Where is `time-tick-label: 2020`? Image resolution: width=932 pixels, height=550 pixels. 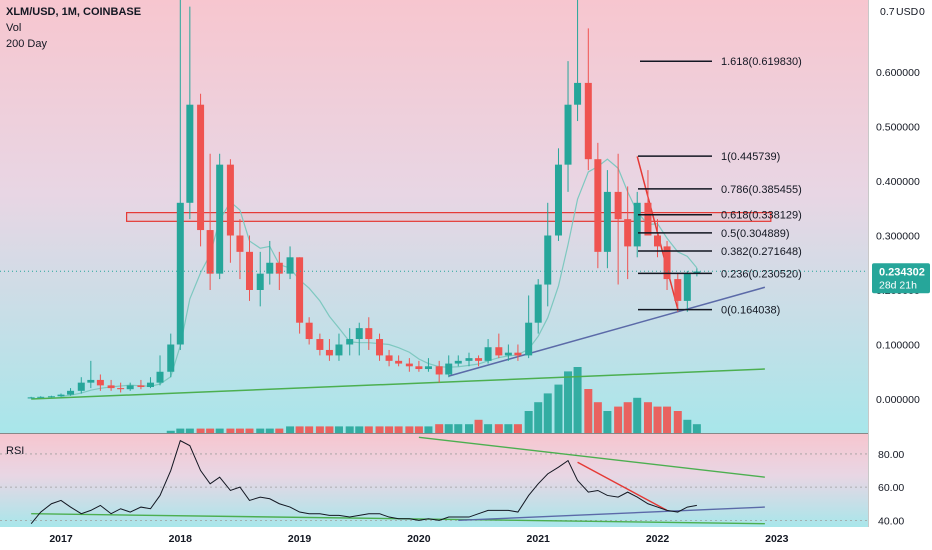 time-tick-label: 2020 is located at coordinates (419, 539).